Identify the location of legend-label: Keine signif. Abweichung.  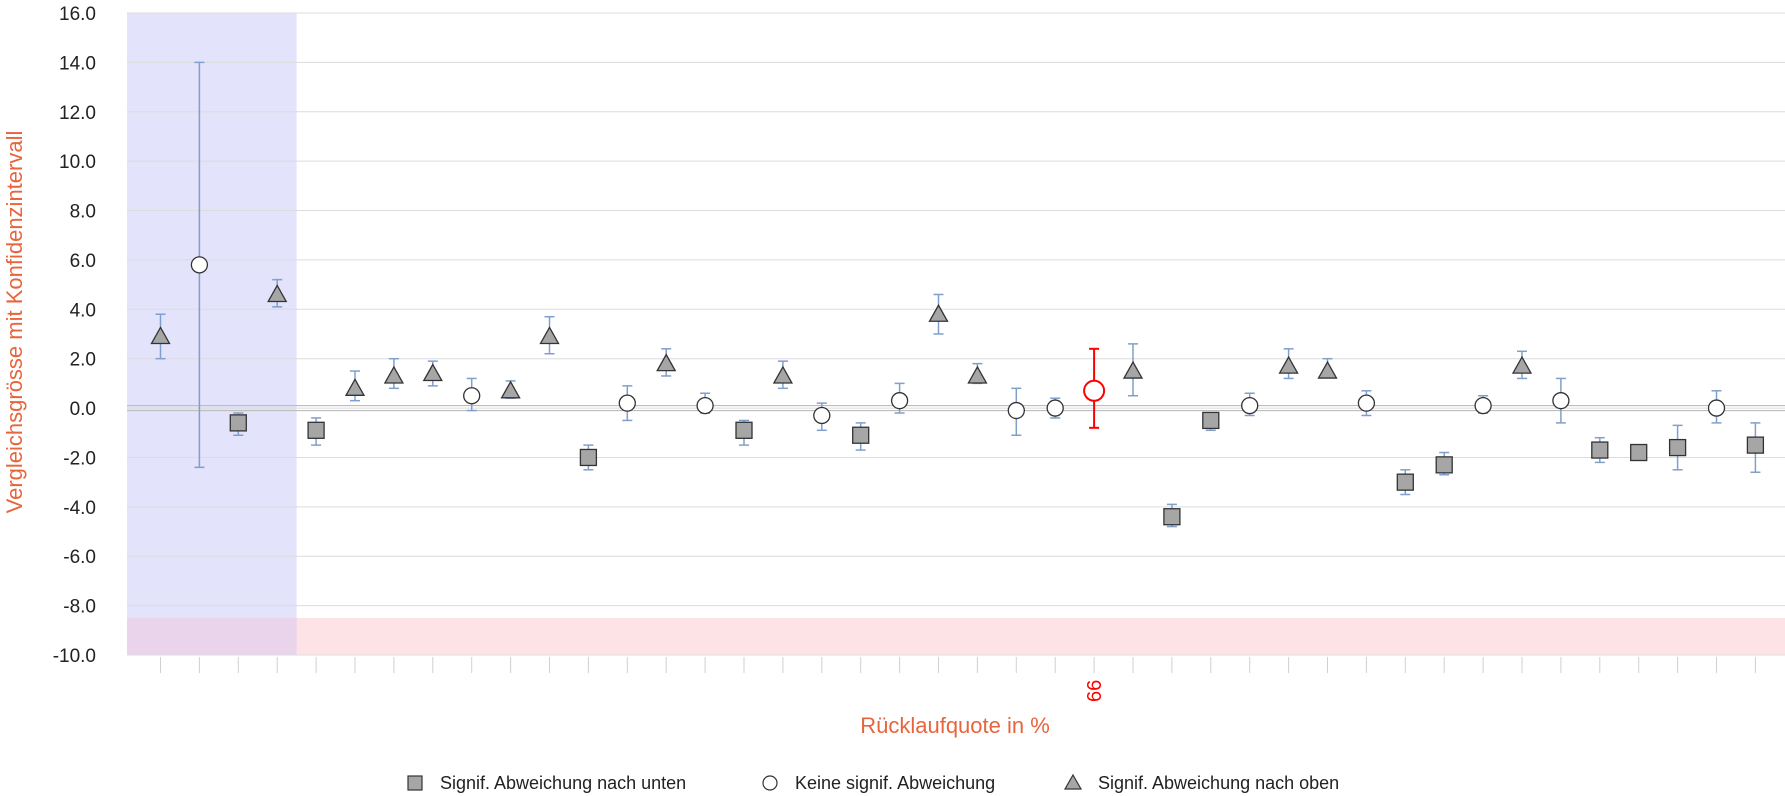
(895, 783).